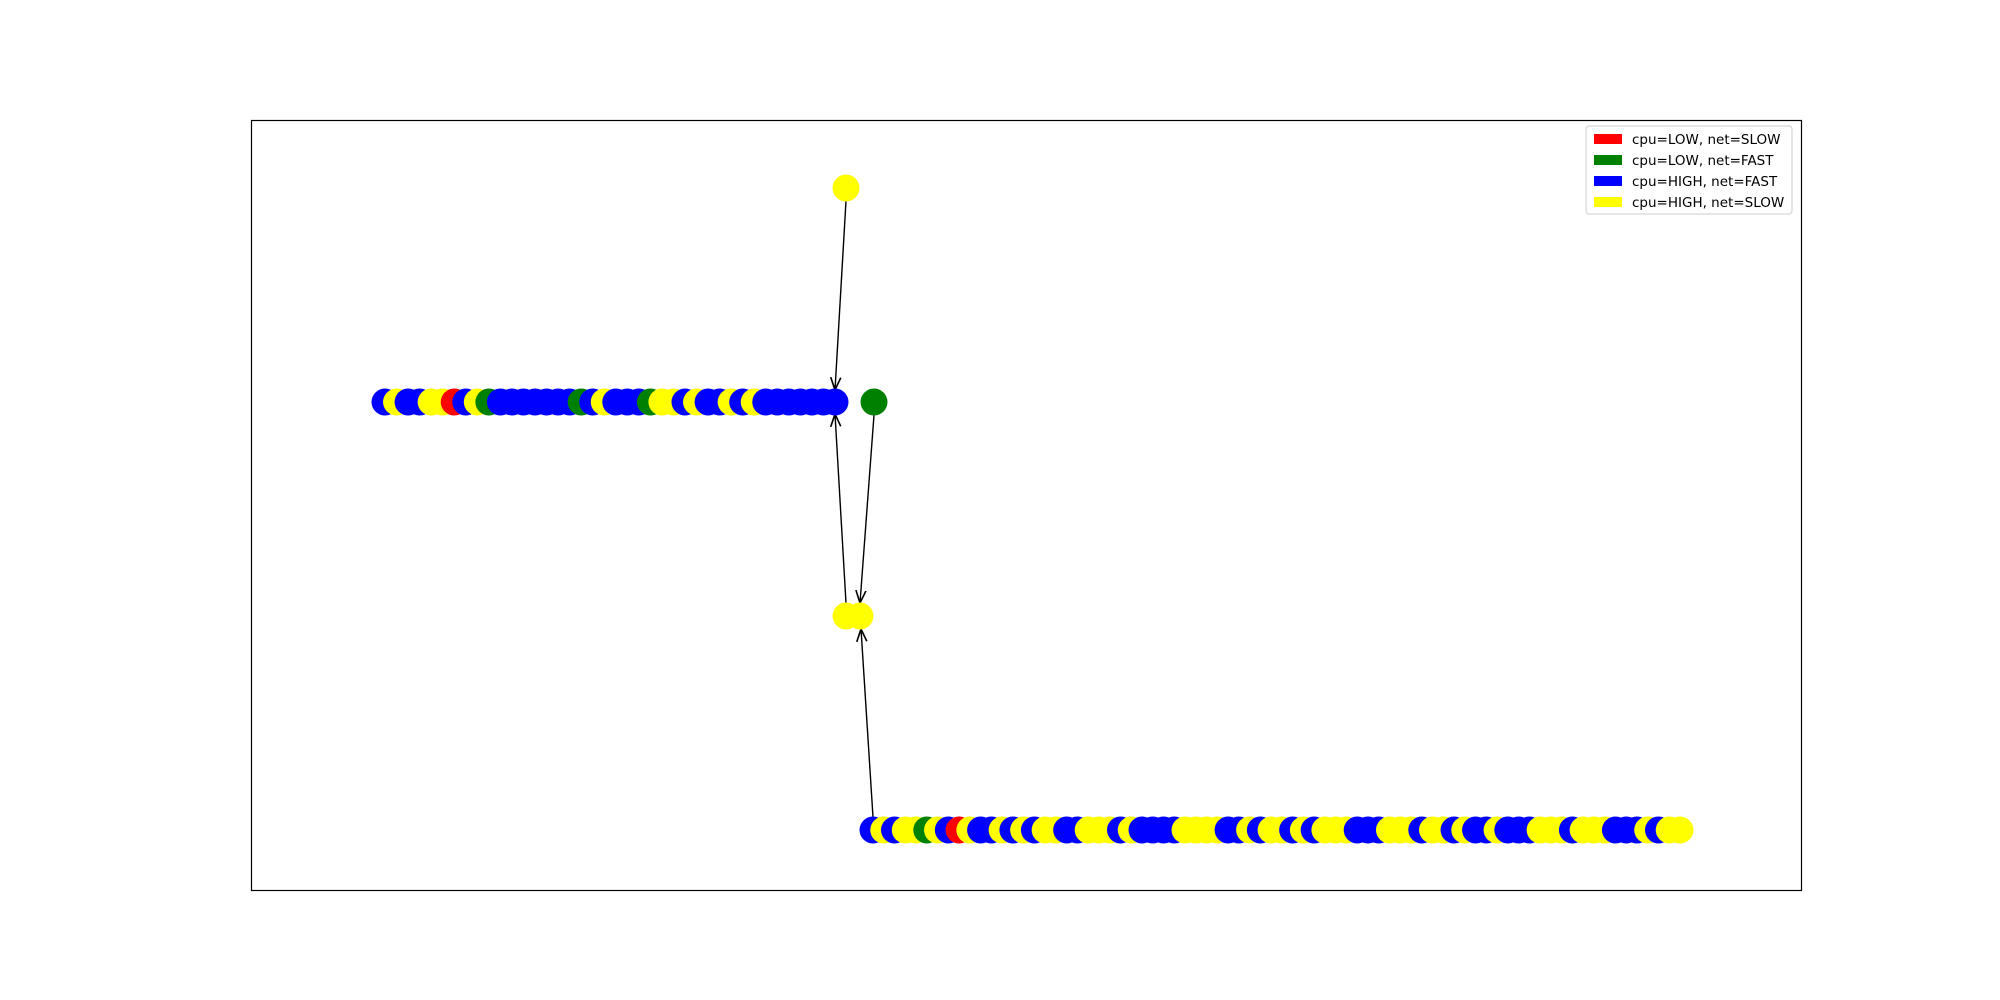 Image resolution: width=2000 pixels, height=1000 pixels. What do you see at coordinates (1608, 202) in the screenshot?
I see `legend-swatch-yellow` at bounding box center [1608, 202].